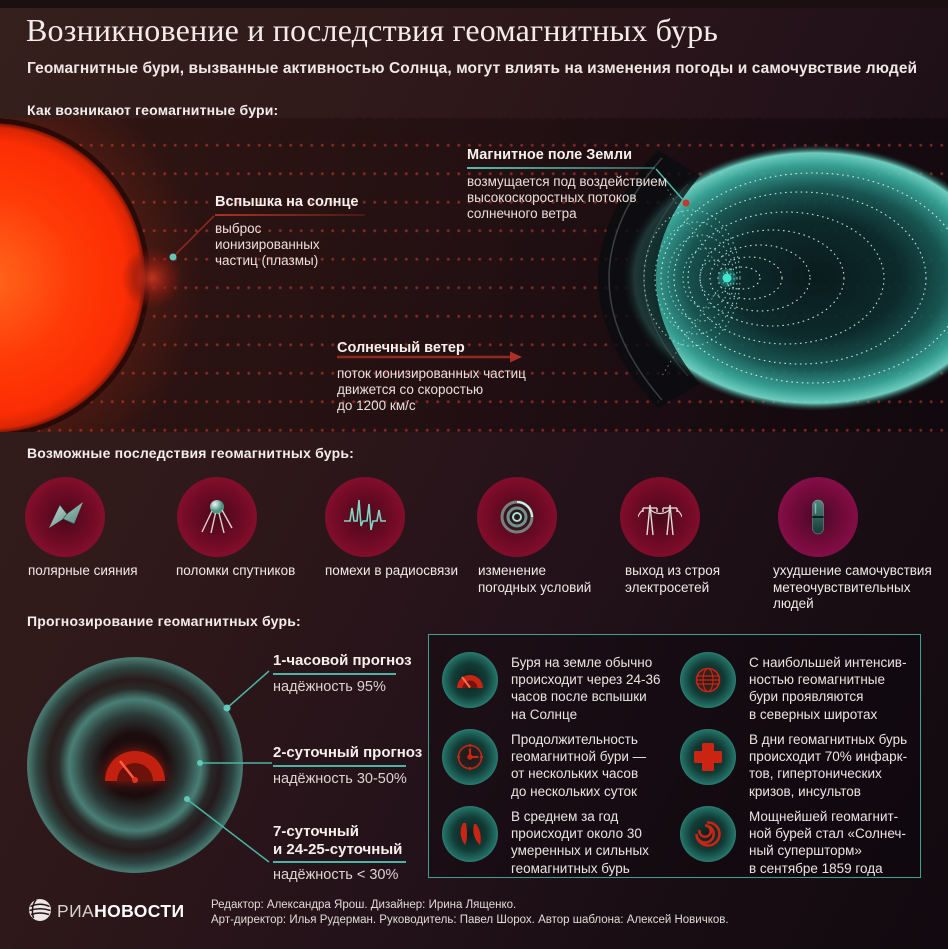  I want to click on power-grid-icon, so click(660, 520).